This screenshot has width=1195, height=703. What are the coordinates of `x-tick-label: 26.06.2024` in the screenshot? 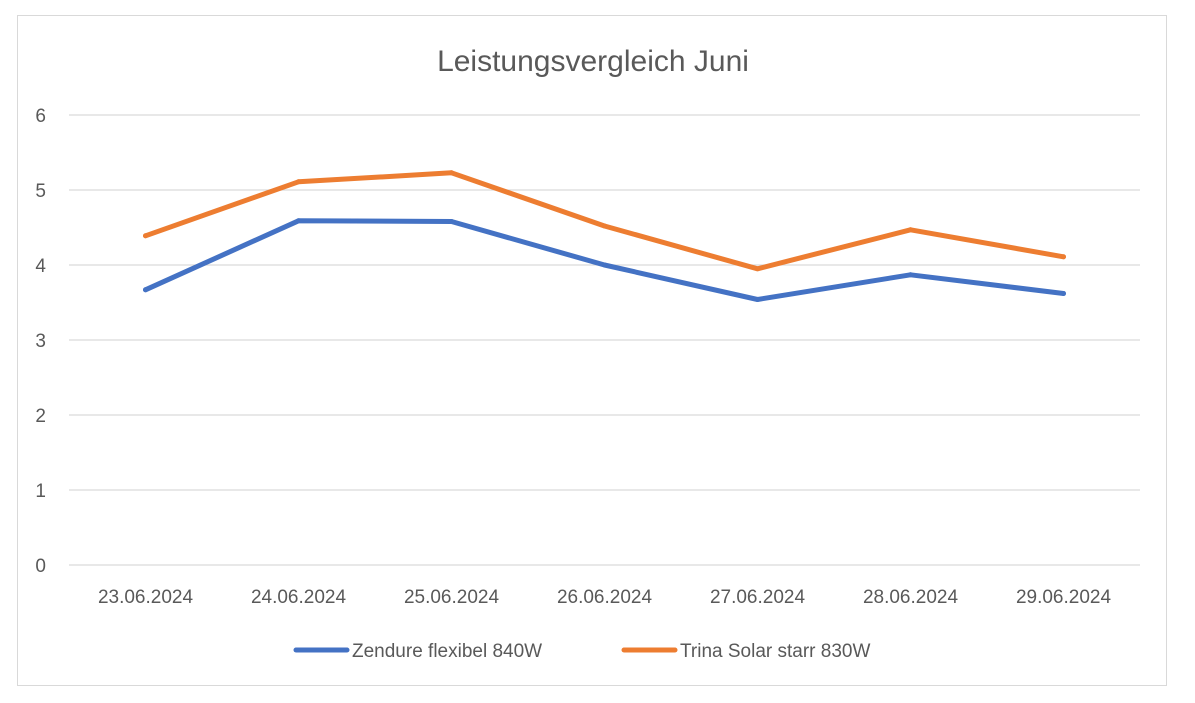 It's located at (605, 597).